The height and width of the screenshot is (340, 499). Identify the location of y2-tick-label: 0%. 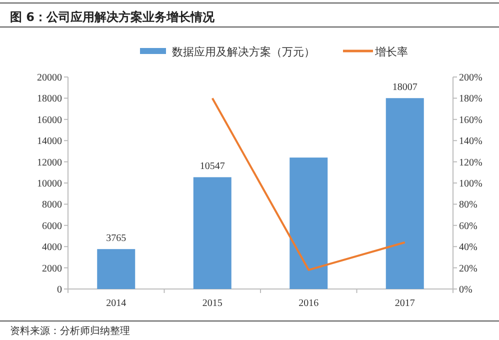
(465, 290).